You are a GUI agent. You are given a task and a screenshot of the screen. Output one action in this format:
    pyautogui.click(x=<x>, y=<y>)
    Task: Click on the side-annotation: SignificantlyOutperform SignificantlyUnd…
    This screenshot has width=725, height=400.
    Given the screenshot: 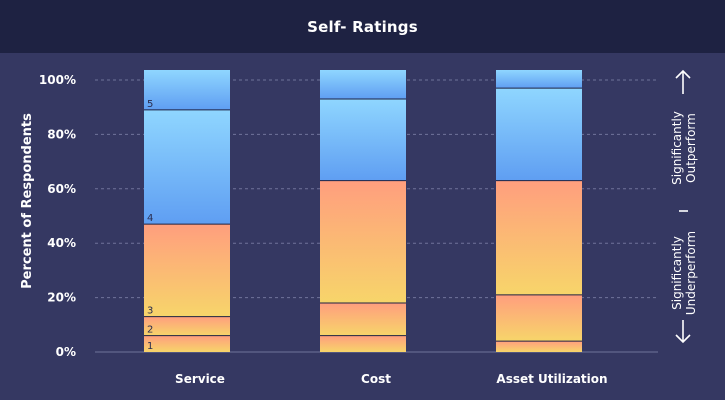 What is the action you would take?
    pyautogui.click(x=684, y=206)
    